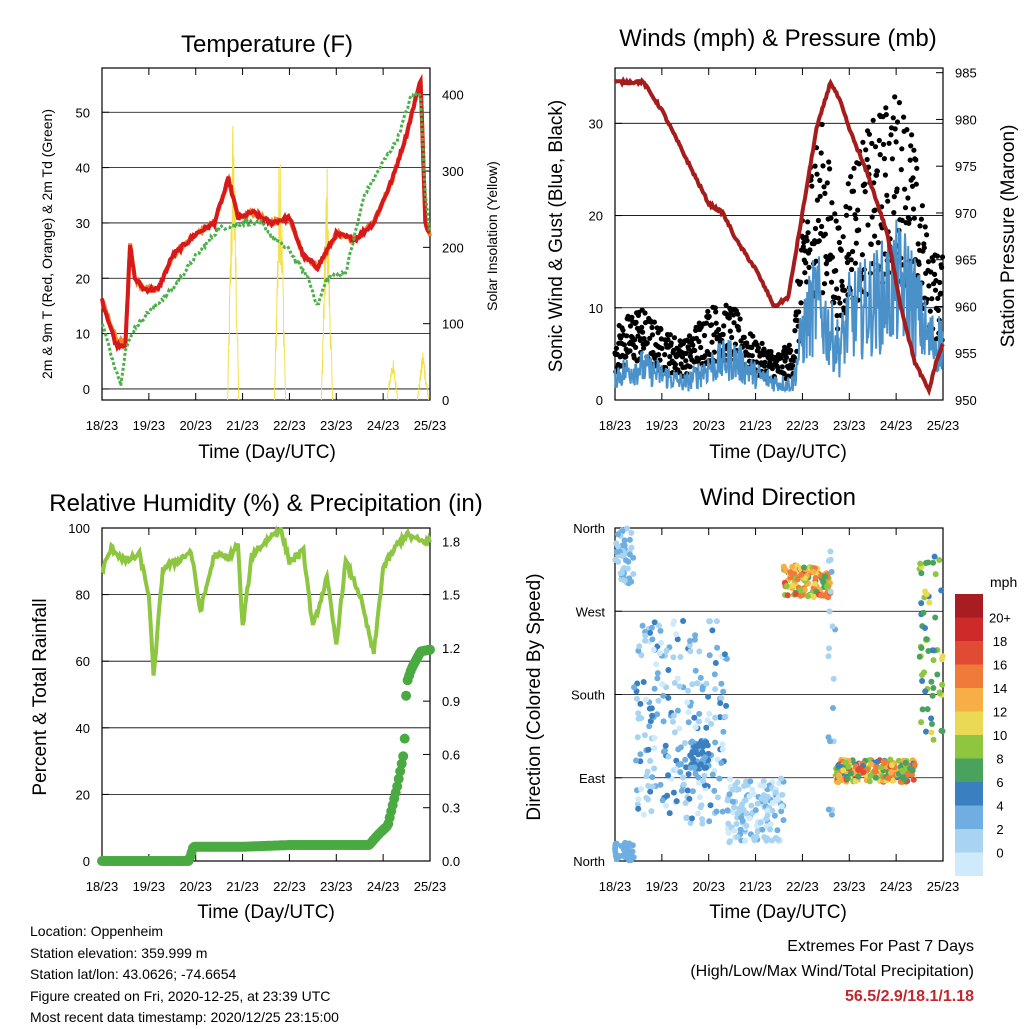 Image resolution: width=1024 pixels, height=1029 pixels. I want to click on y-tick-label-right: 300, so click(453, 171).